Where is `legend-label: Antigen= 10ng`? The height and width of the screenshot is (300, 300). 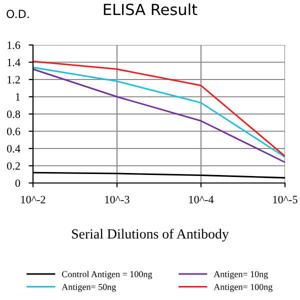 legend-label: Antigen= 10ng is located at coordinates (241, 275).